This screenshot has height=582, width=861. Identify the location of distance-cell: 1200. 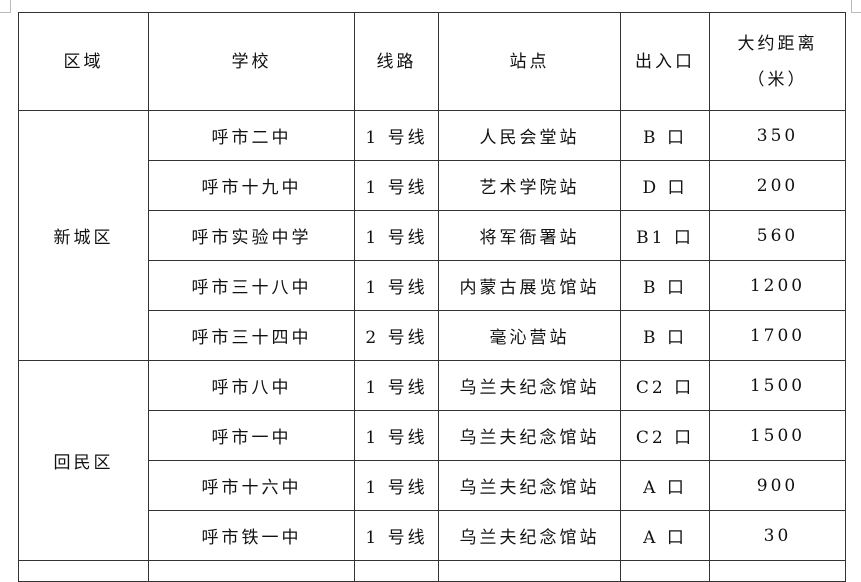
(777, 285).